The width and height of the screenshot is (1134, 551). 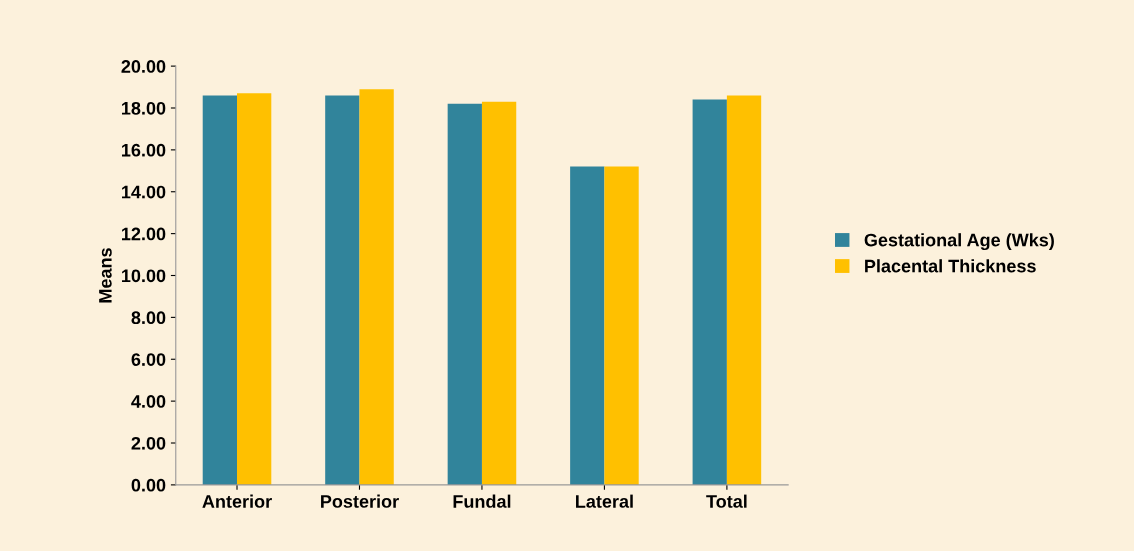 I want to click on y-tick-label: 16.00, so click(x=144, y=150).